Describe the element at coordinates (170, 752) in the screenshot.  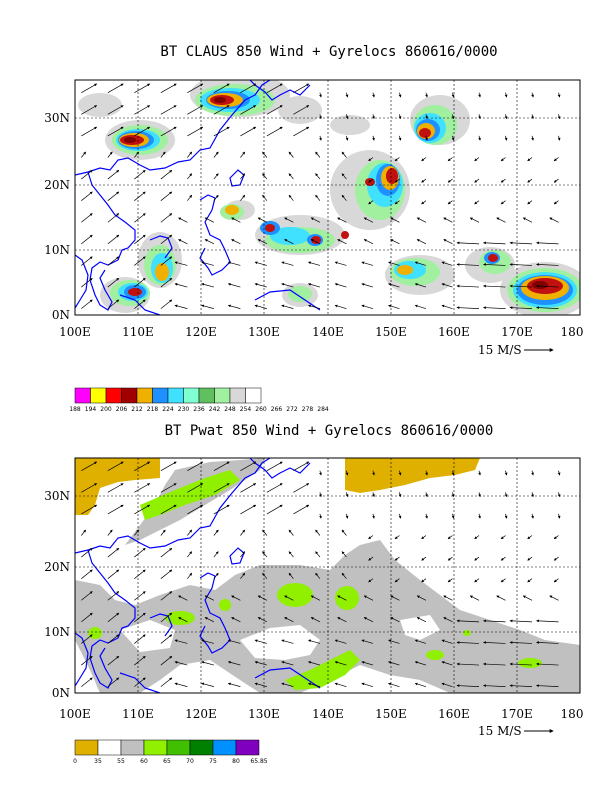
I see `colorbar-bottom: 0 35 55 60 65 70 75 80 65.85` at that location.